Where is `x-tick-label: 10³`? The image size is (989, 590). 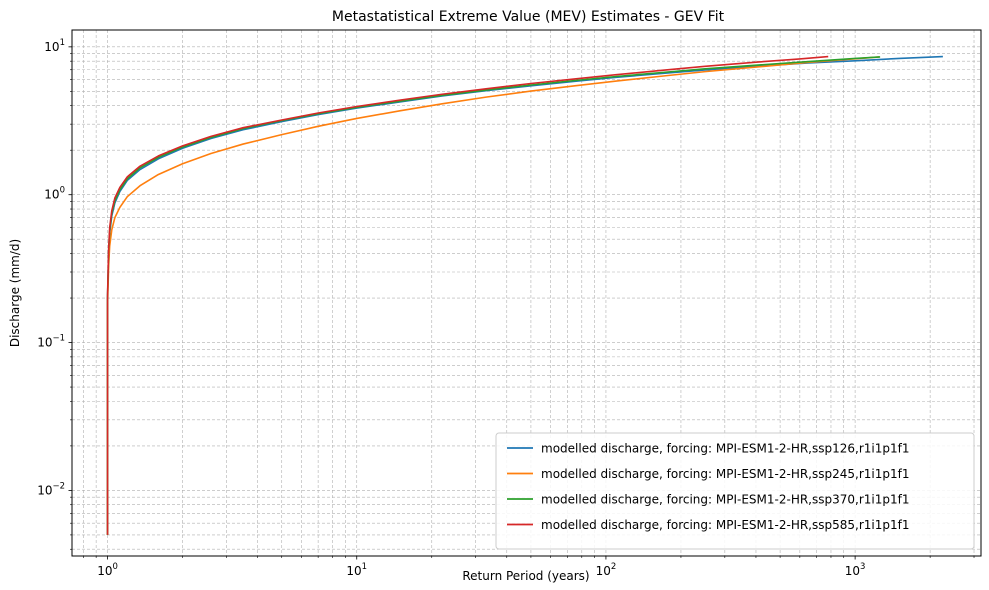 x-tick-label: 10³ is located at coordinates (855, 570).